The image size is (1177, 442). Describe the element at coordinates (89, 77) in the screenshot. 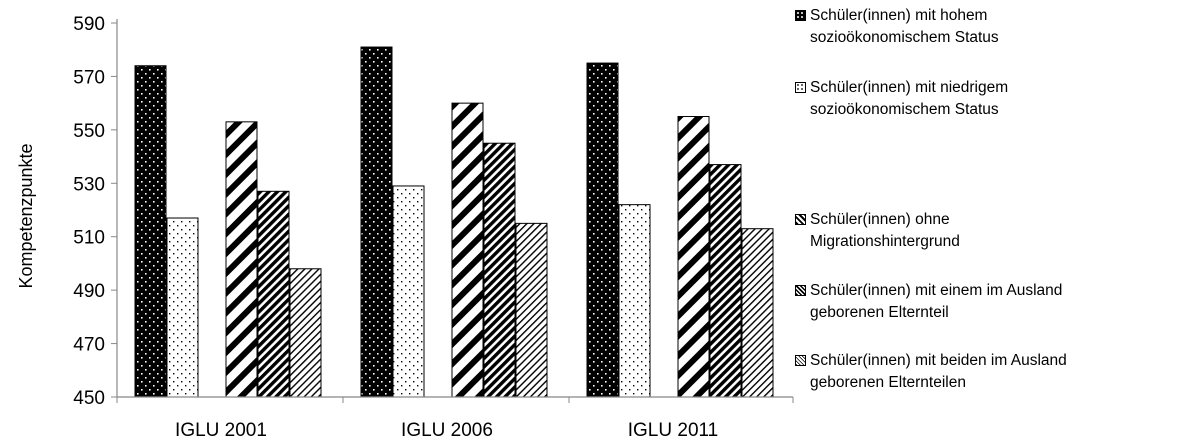

I see `y-tick-label: 570` at that location.